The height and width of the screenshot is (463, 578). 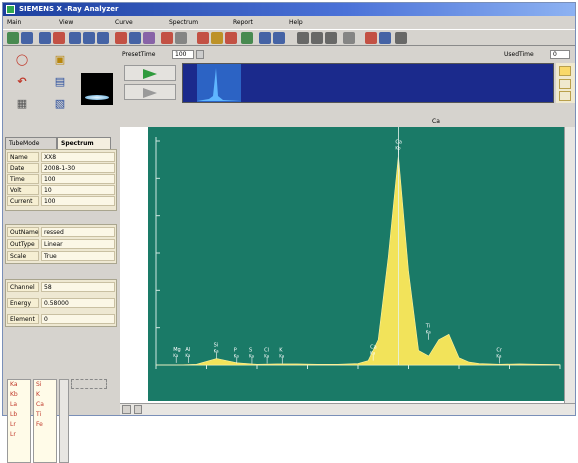 What do you see at coordinates (19, 421) in the screenshot?
I see `line-column: Ka Kb La Lb Lr Lr` at bounding box center [19, 421].